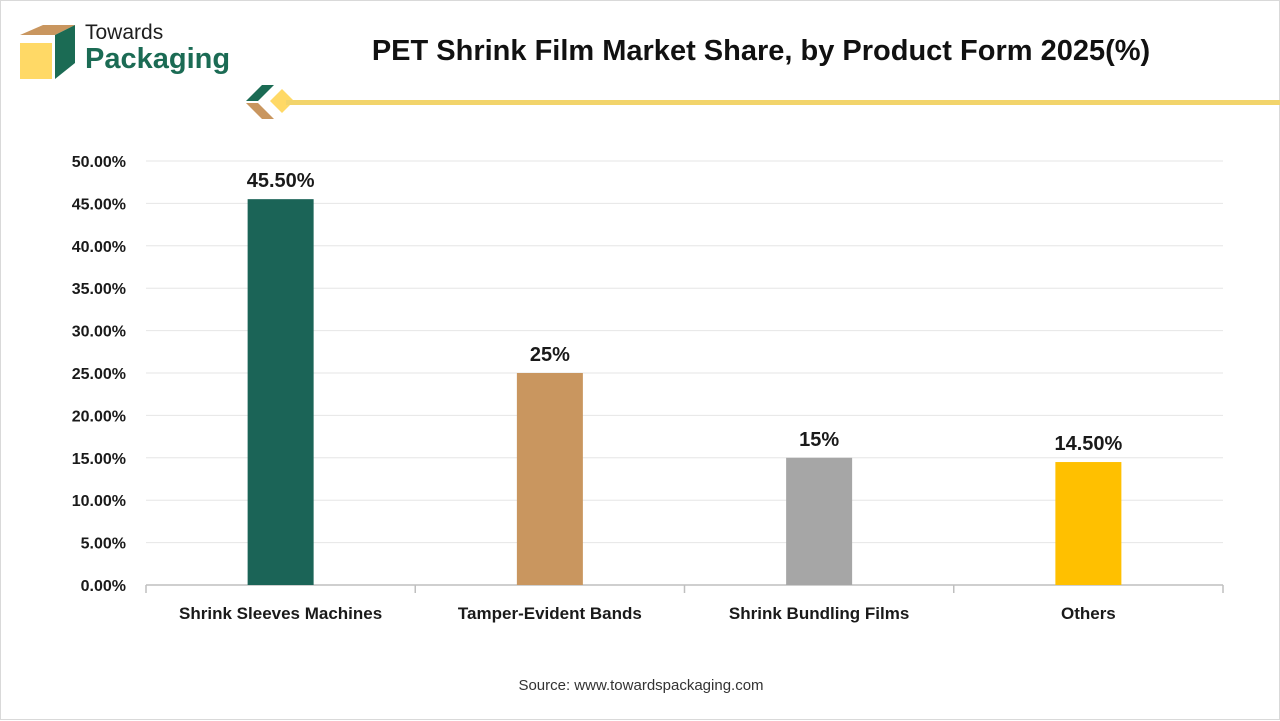 The image size is (1280, 721). I want to click on y-tick-label: 15.00%, so click(99, 459).